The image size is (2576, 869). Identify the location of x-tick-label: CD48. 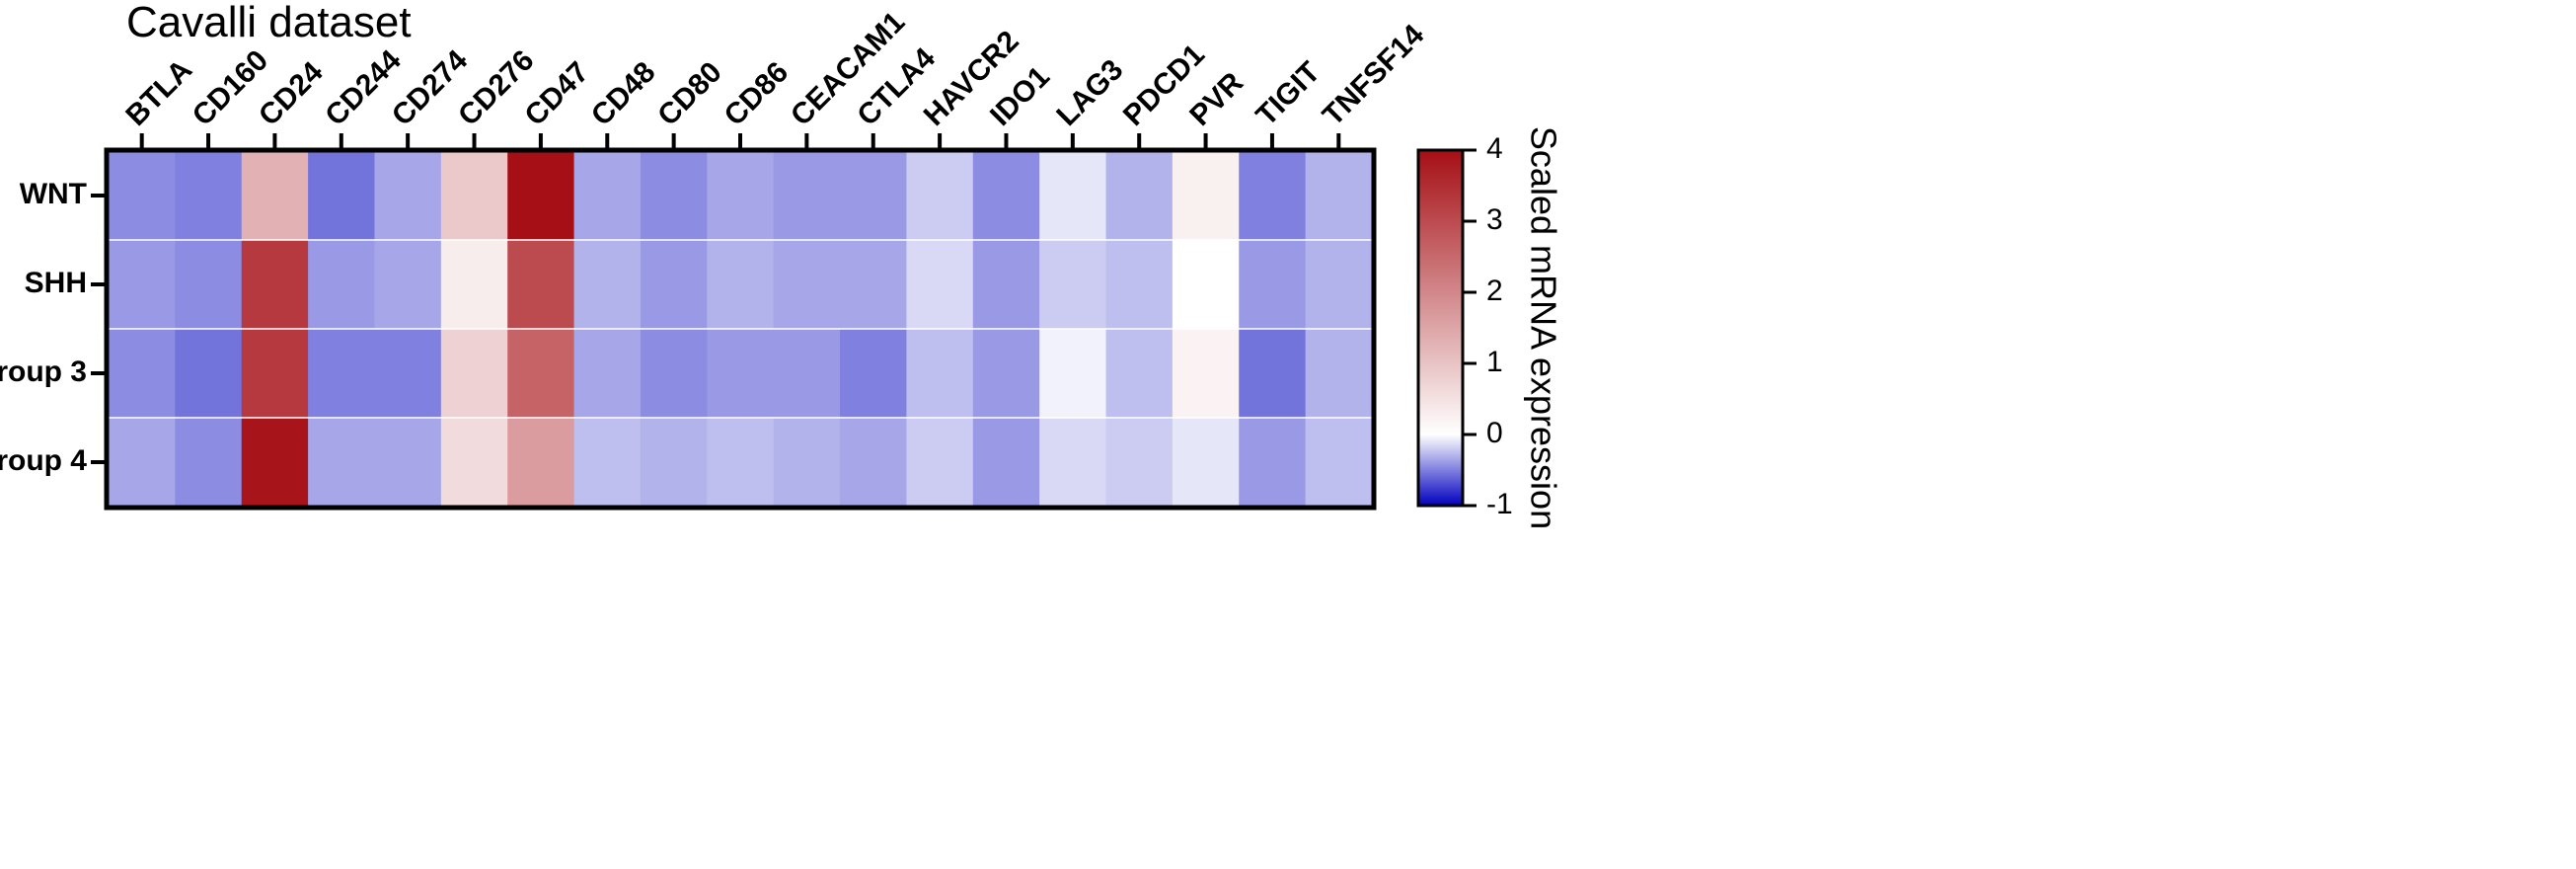
(623, 94).